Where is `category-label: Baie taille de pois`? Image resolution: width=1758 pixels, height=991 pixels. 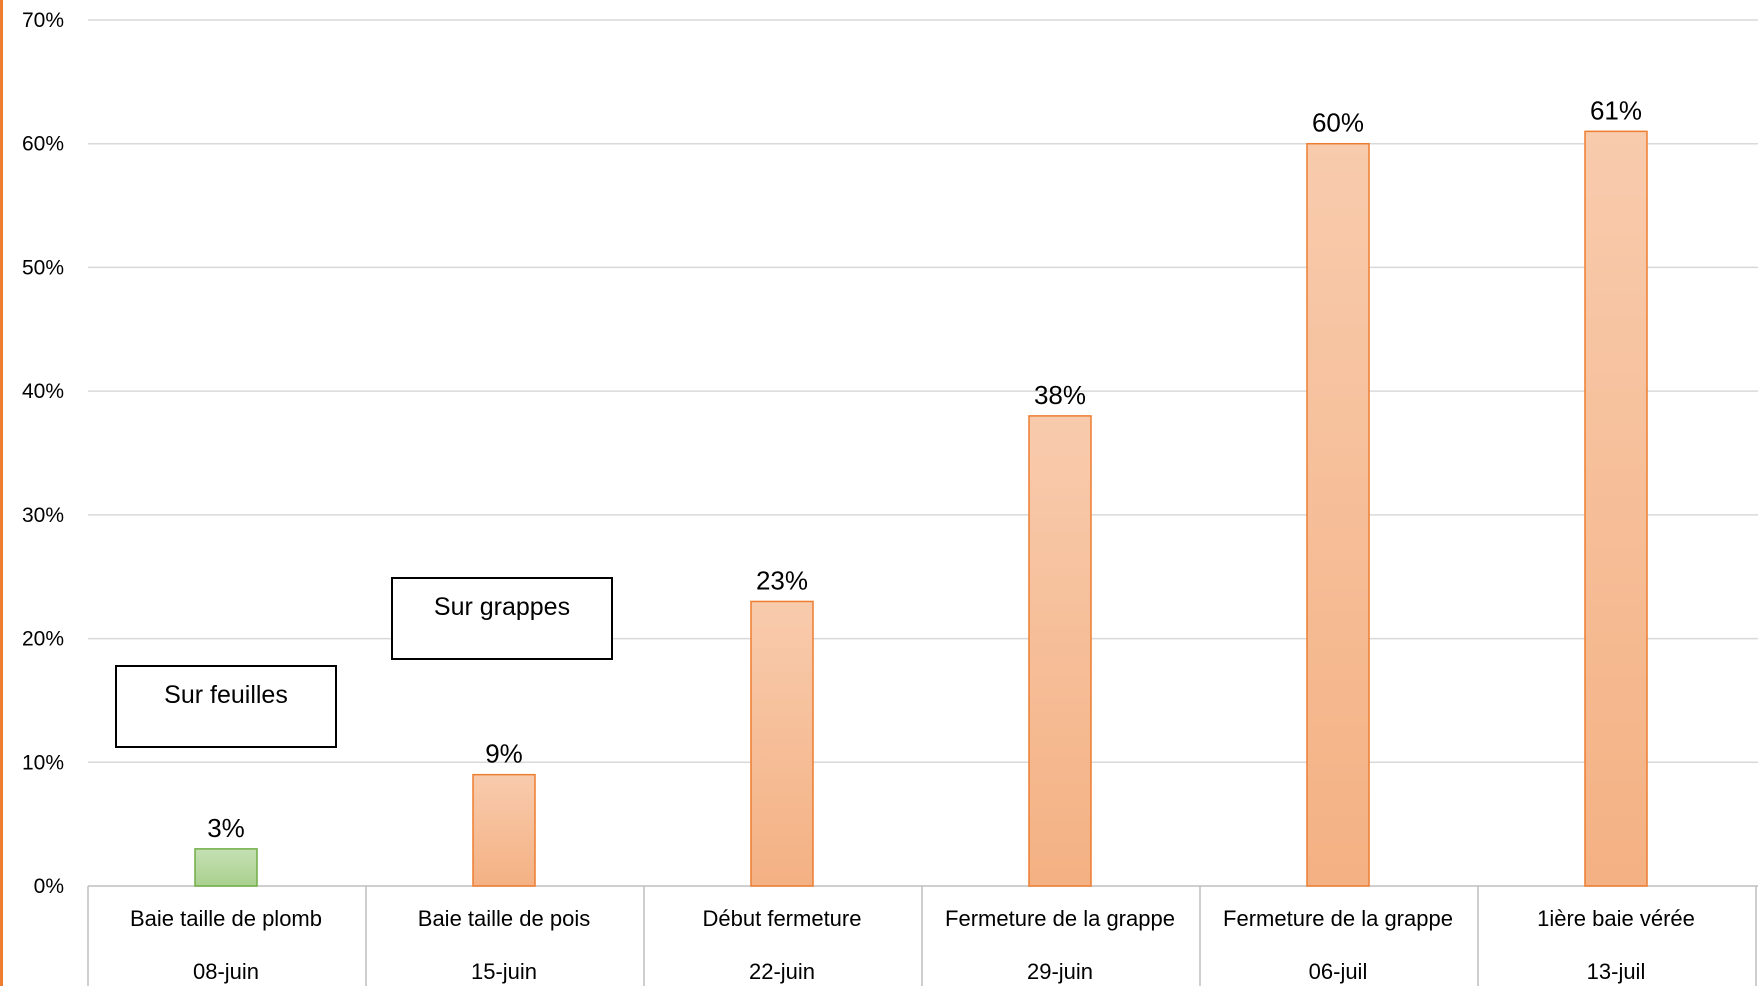 category-label: Baie taille de pois is located at coordinates (504, 918).